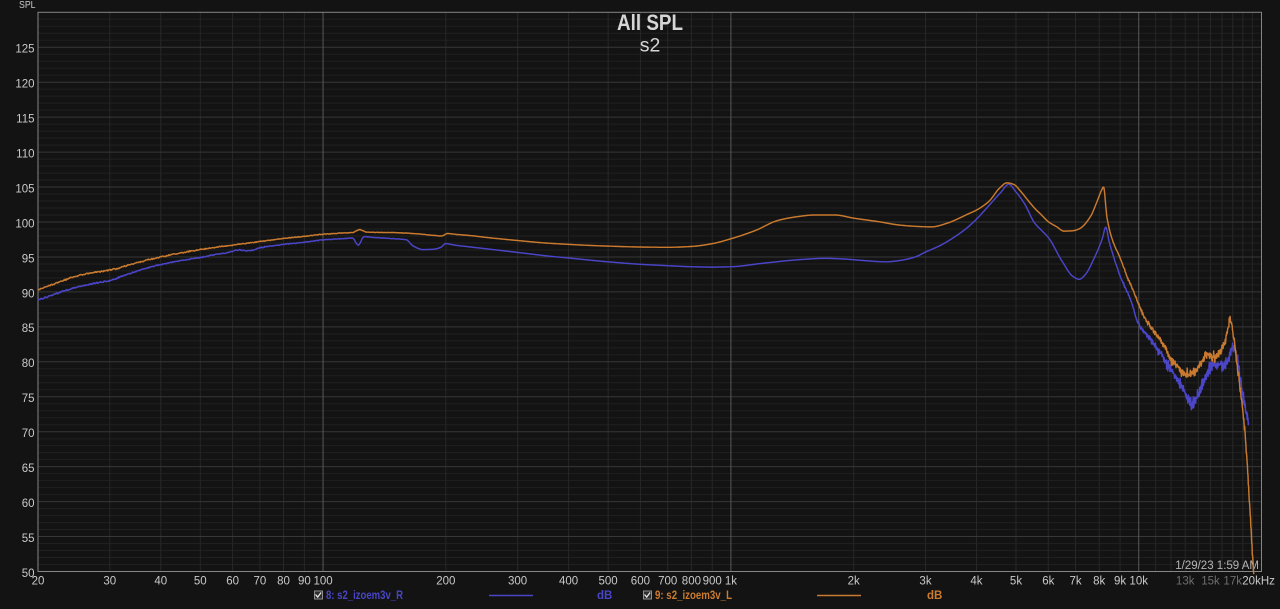 Image resolution: width=1280 pixels, height=609 pixels. I want to click on svg-text: 20, so click(38, 582).